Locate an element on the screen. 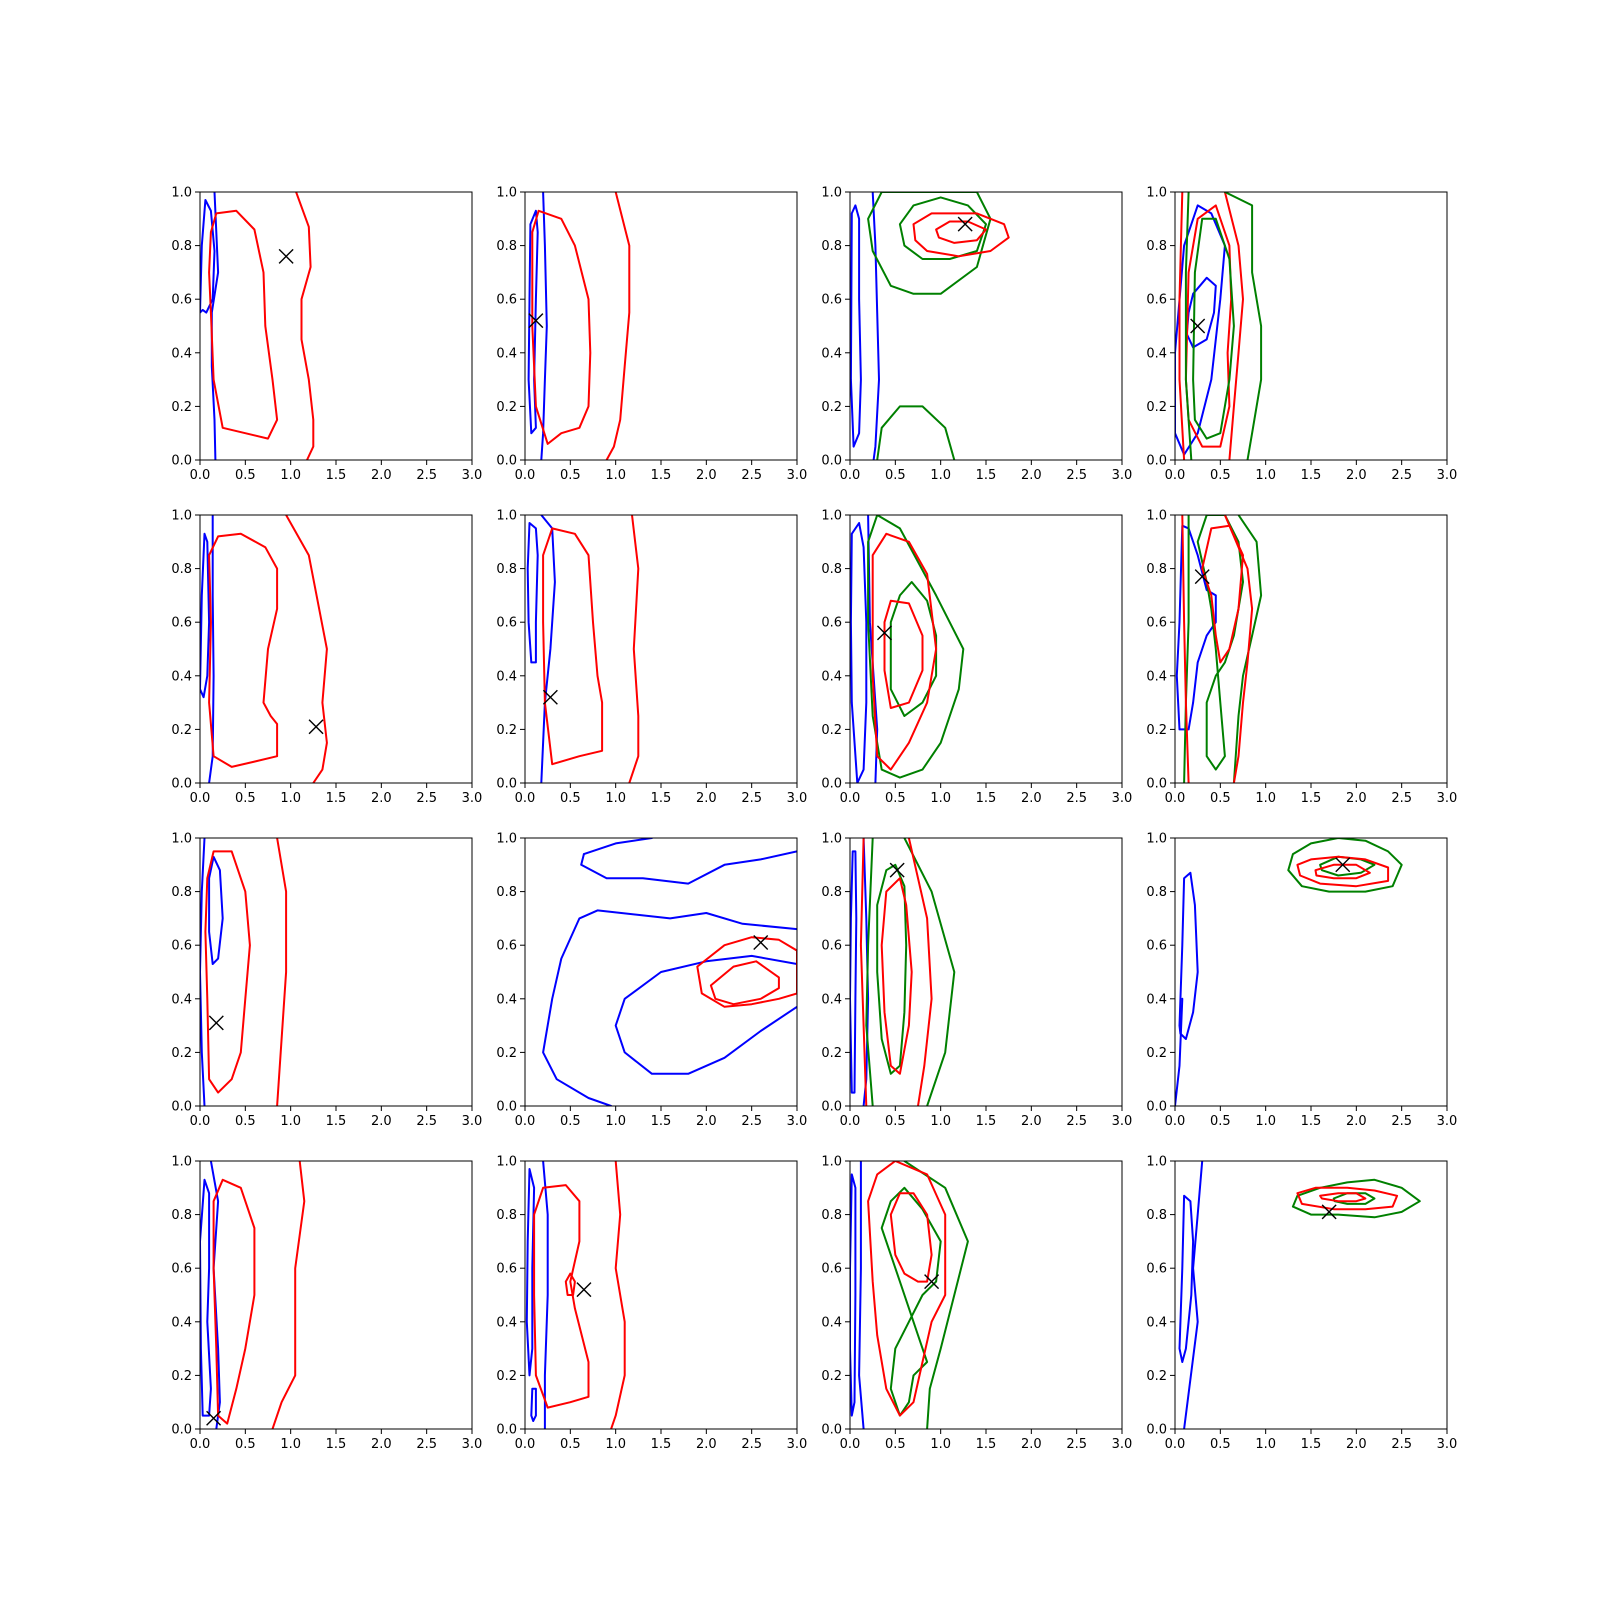  subplot-r3c2: 0.0 0.5 1.0 1.5 2.0 2.5 3.0 0.0 0.2 0.4 0.6 0.8 1.0 is located at coordinates (651, 981).